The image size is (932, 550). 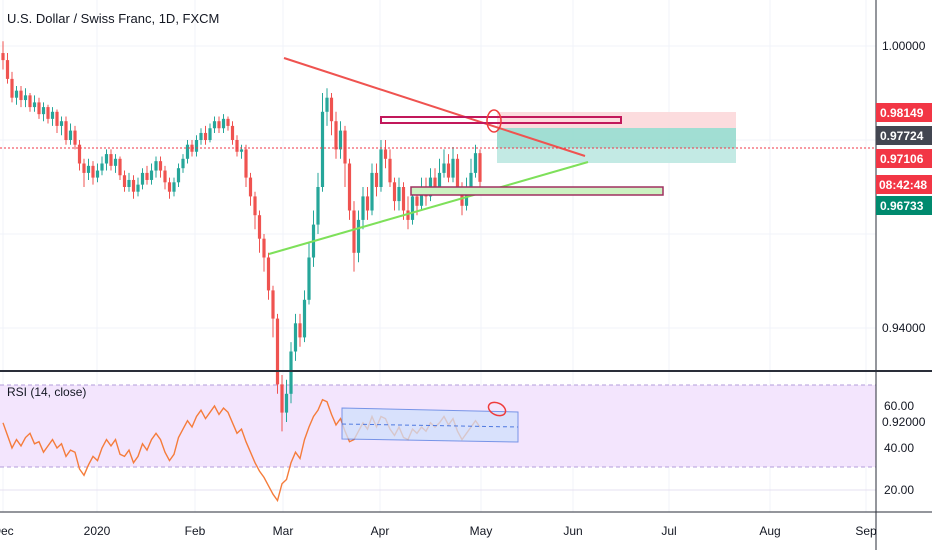 What do you see at coordinates (902, 113) in the screenshot?
I see `price-tag-upper-label: 0.98149` at bounding box center [902, 113].